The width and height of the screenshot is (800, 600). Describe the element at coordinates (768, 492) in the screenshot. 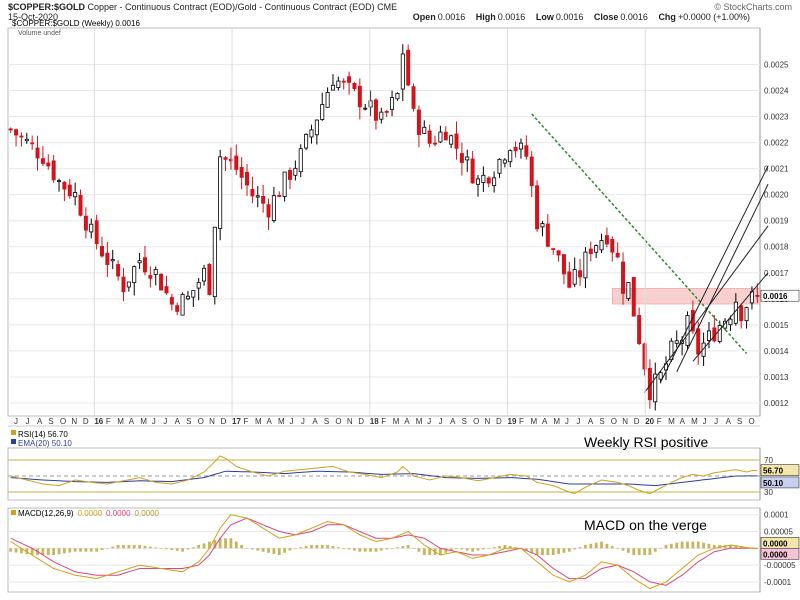

I see `rsi-tick-label: 30` at that location.